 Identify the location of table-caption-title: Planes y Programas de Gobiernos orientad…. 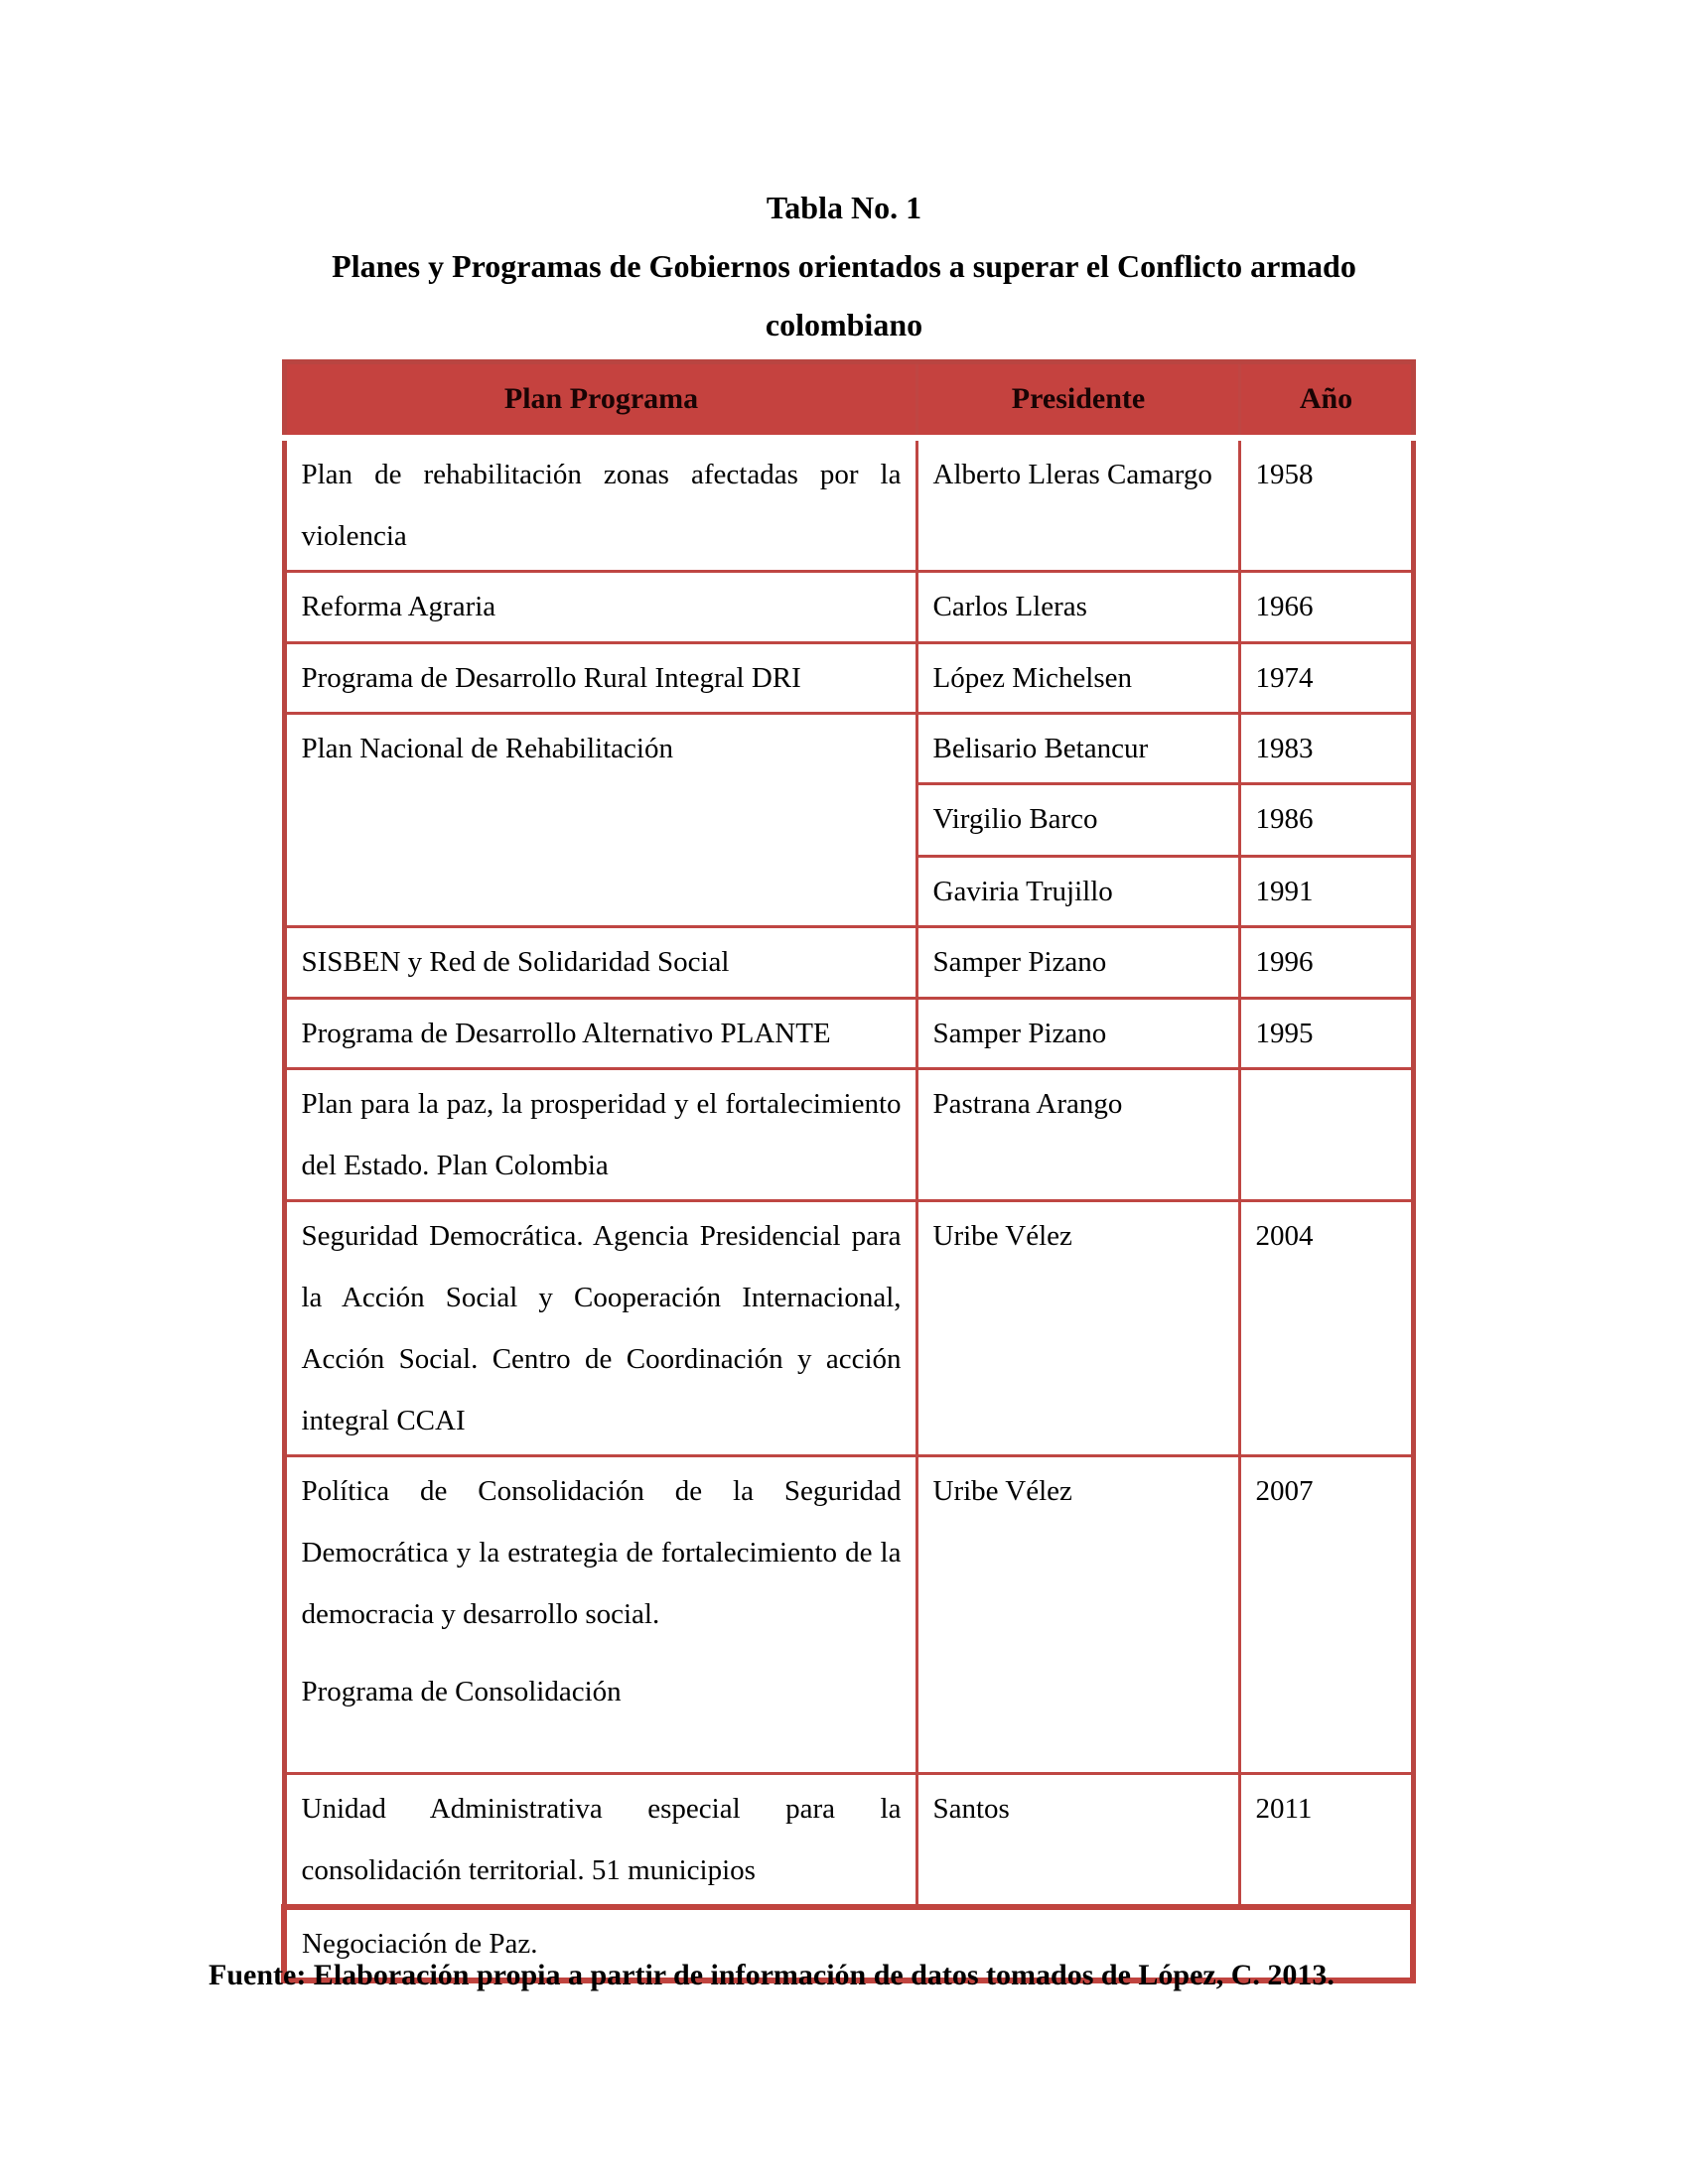
(844, 266).